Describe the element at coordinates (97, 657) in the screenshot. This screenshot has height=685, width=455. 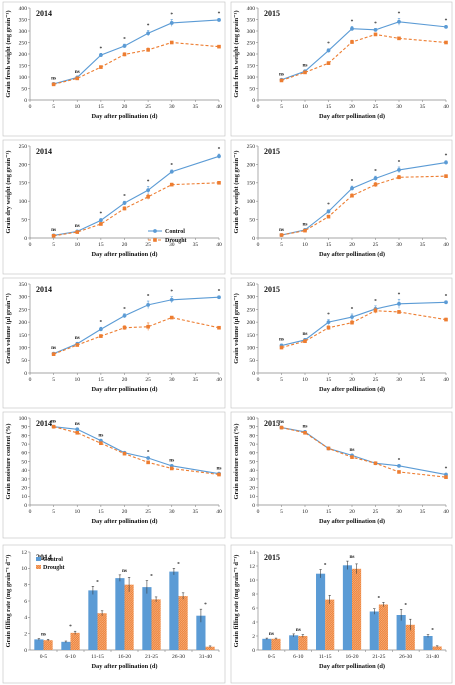
I see `x-tick-label: 11-15` at that location.